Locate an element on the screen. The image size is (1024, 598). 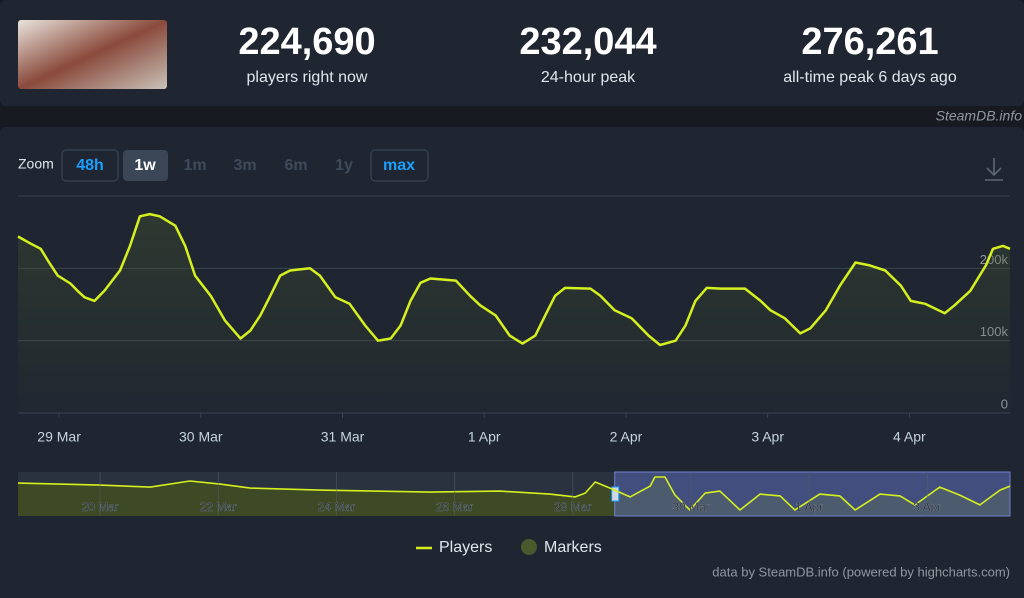
stat-value: 232,044 is located at coordinates (587, 42).